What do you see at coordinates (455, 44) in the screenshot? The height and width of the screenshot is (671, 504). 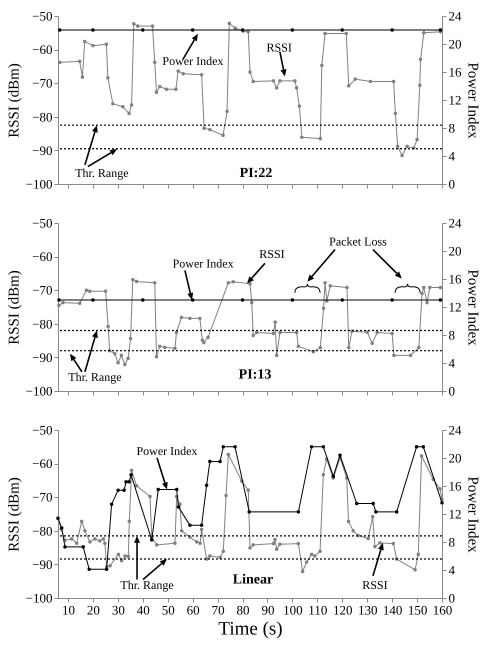 I see `y2-tick-label: 20` at bounding box center [455, 44].